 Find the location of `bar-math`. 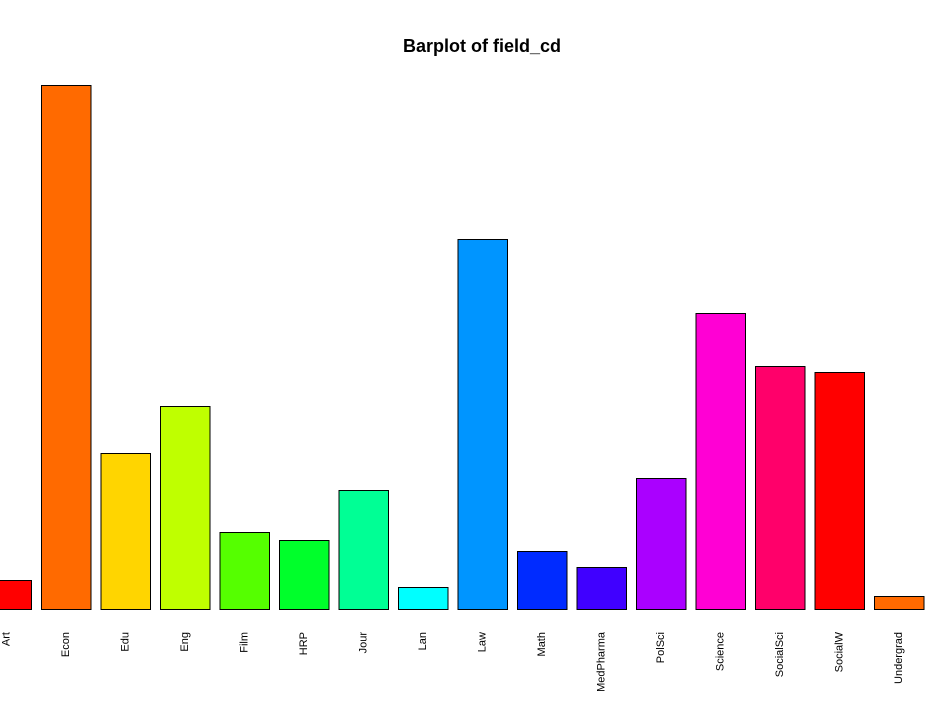

bar-math is located at coordinates (542, 580).